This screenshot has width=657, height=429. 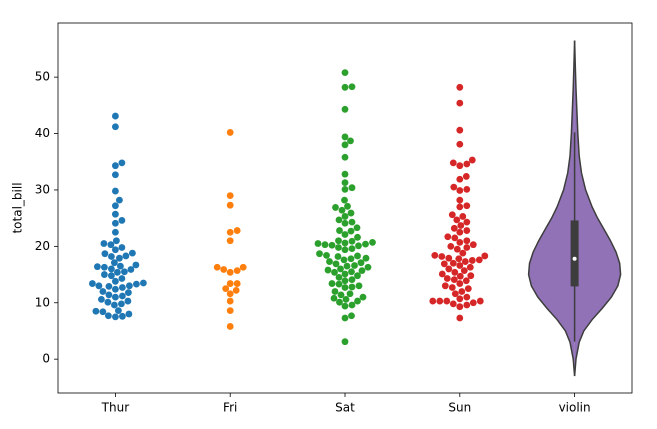 What do you see at coordinates (42, 302) in the screenshot?
I see `y-tick-label: 10` at bounding box center [42, 302].